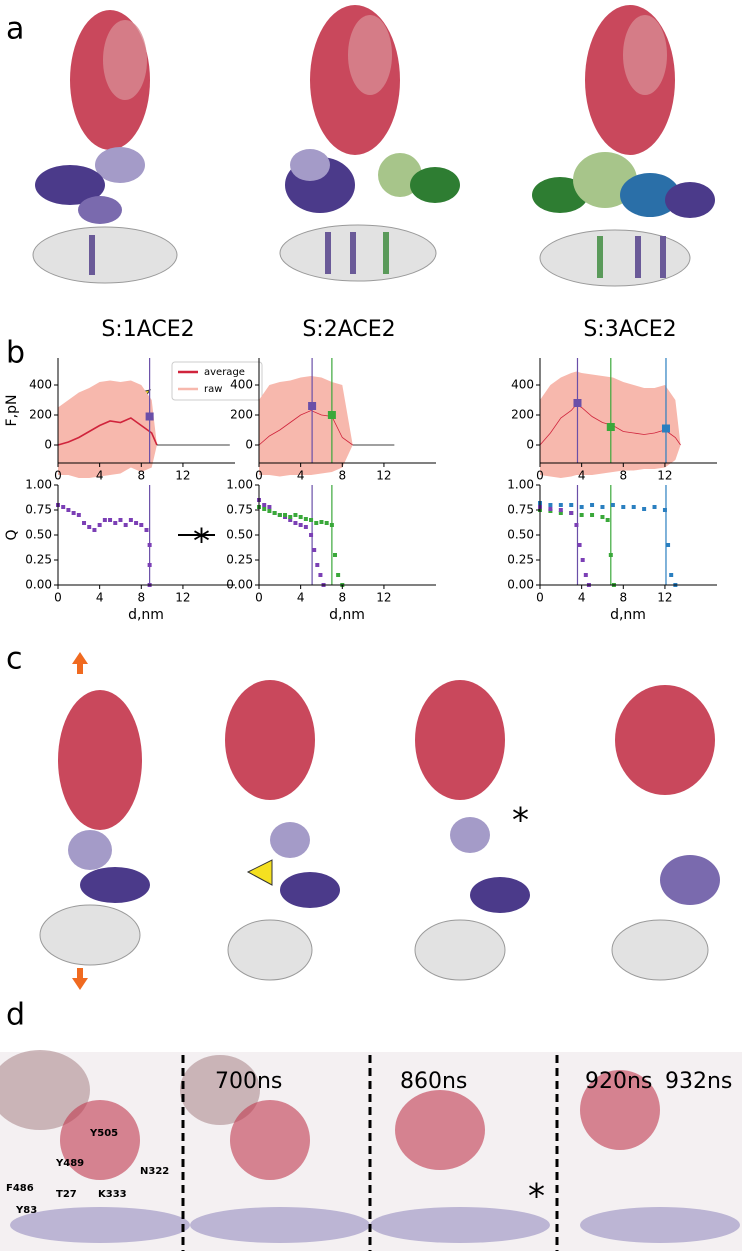  What do you see at coordinates (224, 372) in the screenshot?
I see `legend-label: average` at bounding box center [224, 372].